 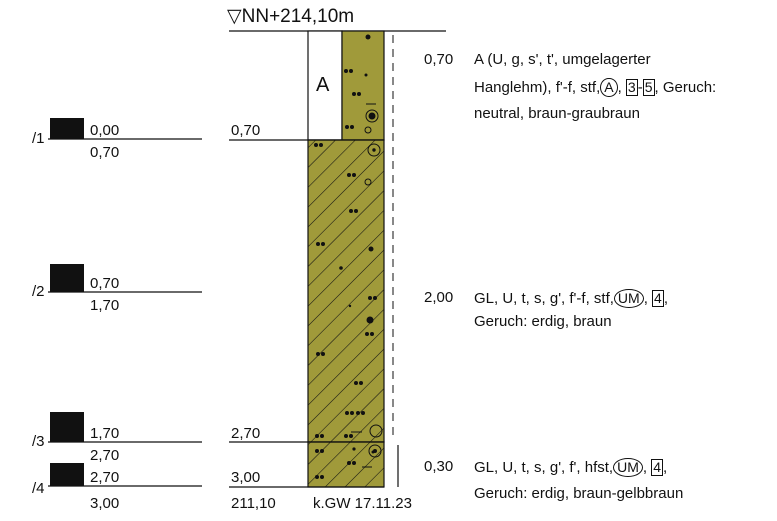 I want to click on column-label-a: A, so click(x=323, y=85).